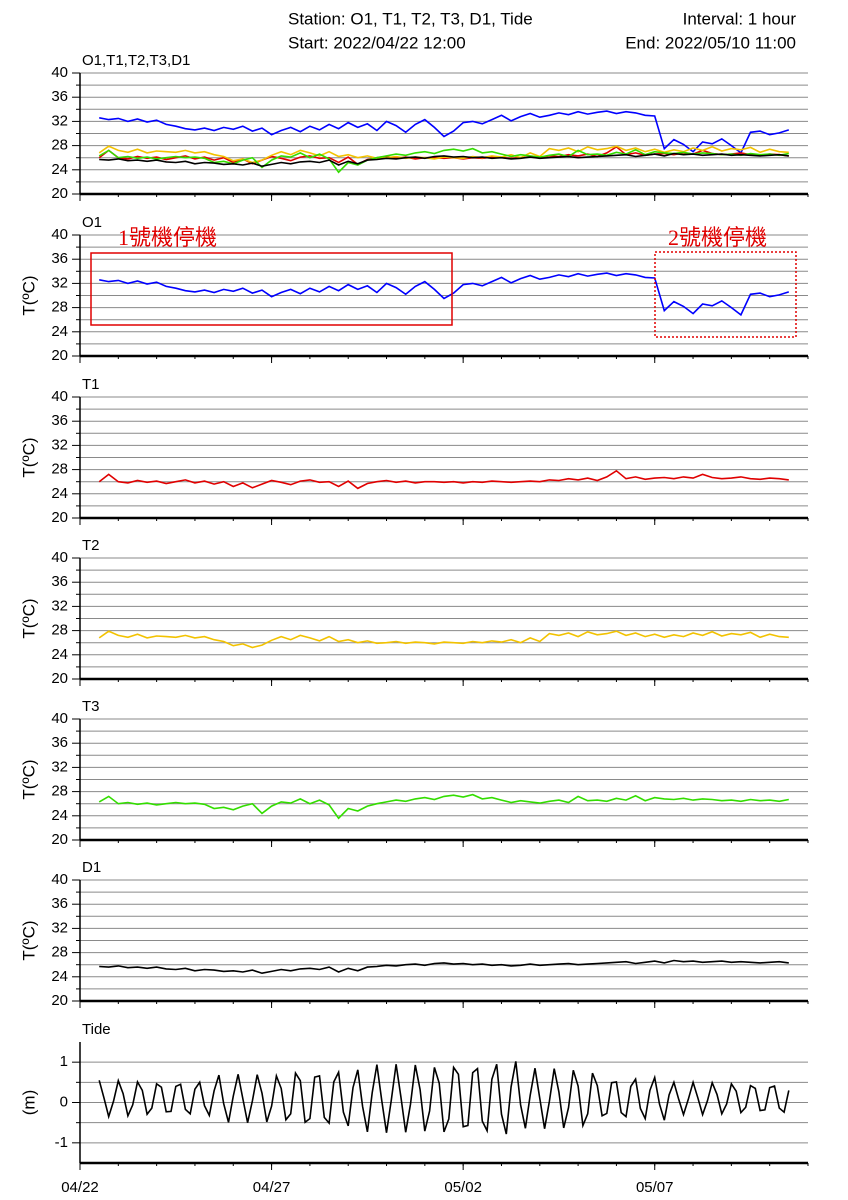 This screenshot has height=1200, width=848. I want to click on y-tick-label: 0, so click(64, 1101).